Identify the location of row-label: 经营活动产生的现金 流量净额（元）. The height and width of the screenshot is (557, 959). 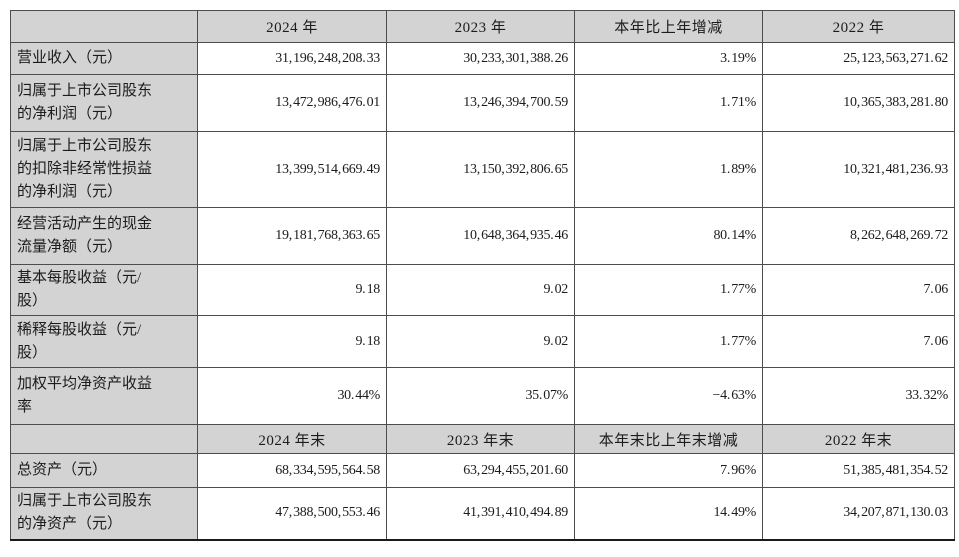
(104, 236).